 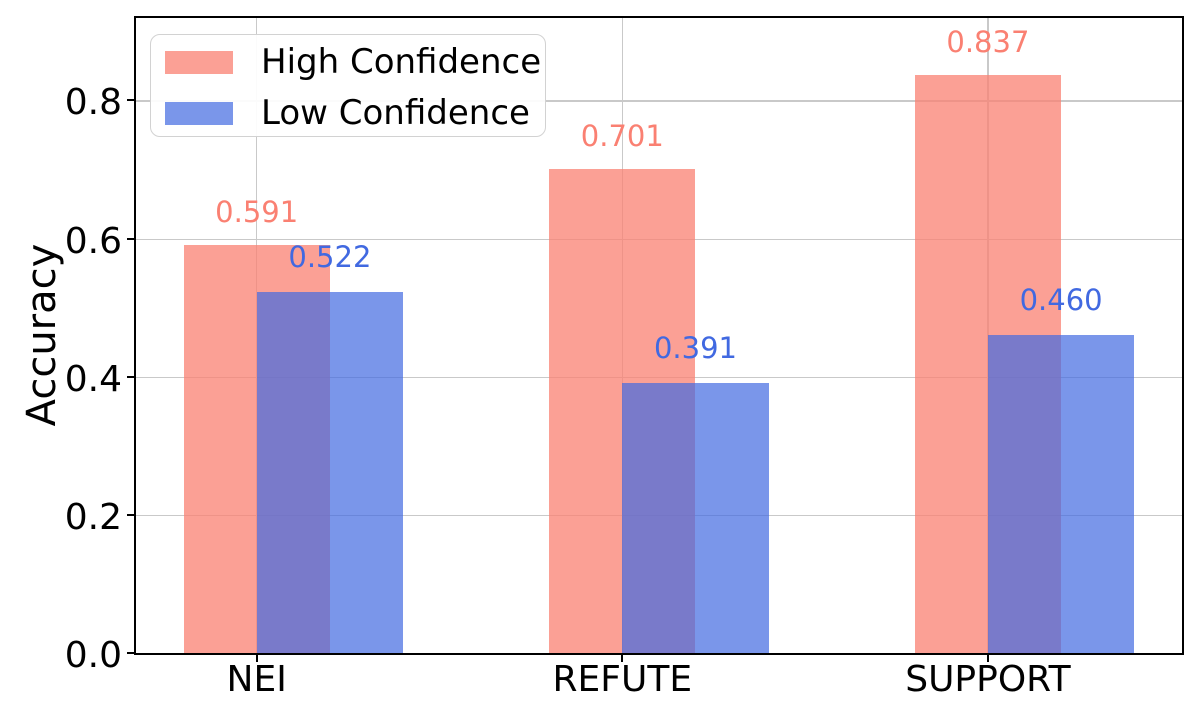 I want to click on bar-value-label: 0.460, so click(x=1061, y=300).